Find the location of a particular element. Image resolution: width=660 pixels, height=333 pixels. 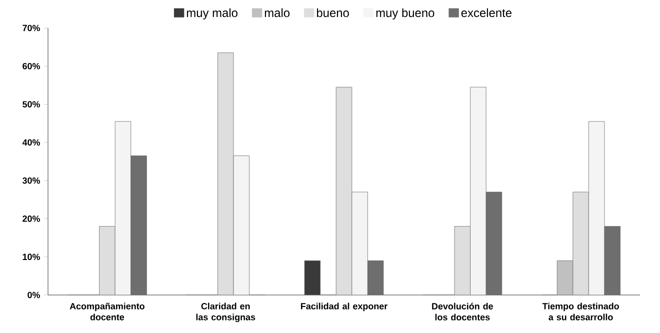

x-tick-label: Facilidad al exponer is located at coordinates (344, 307).